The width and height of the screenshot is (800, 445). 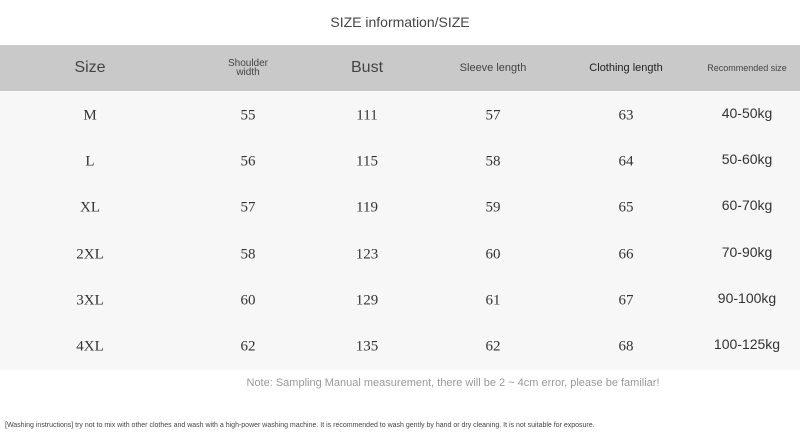 What do you see at coordinates (626, 68) in the screenshot?
I see `header-cell: Clothing length` at bounding box center [626, 68].